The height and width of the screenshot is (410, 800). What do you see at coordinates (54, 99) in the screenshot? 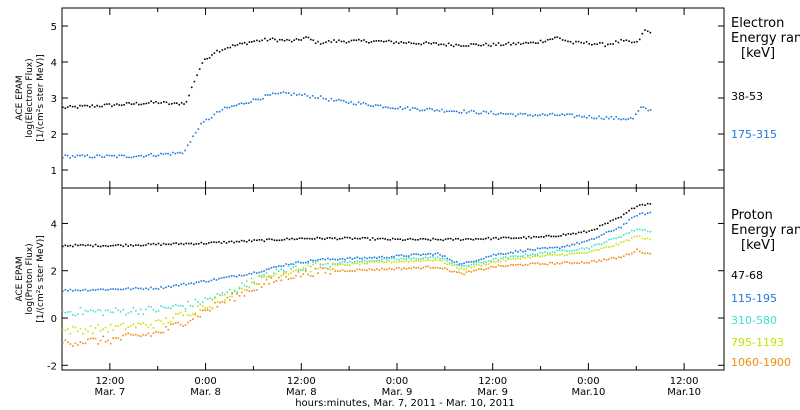
I see `electron-y-tick-label: 3` at bounding box center [54, 99].